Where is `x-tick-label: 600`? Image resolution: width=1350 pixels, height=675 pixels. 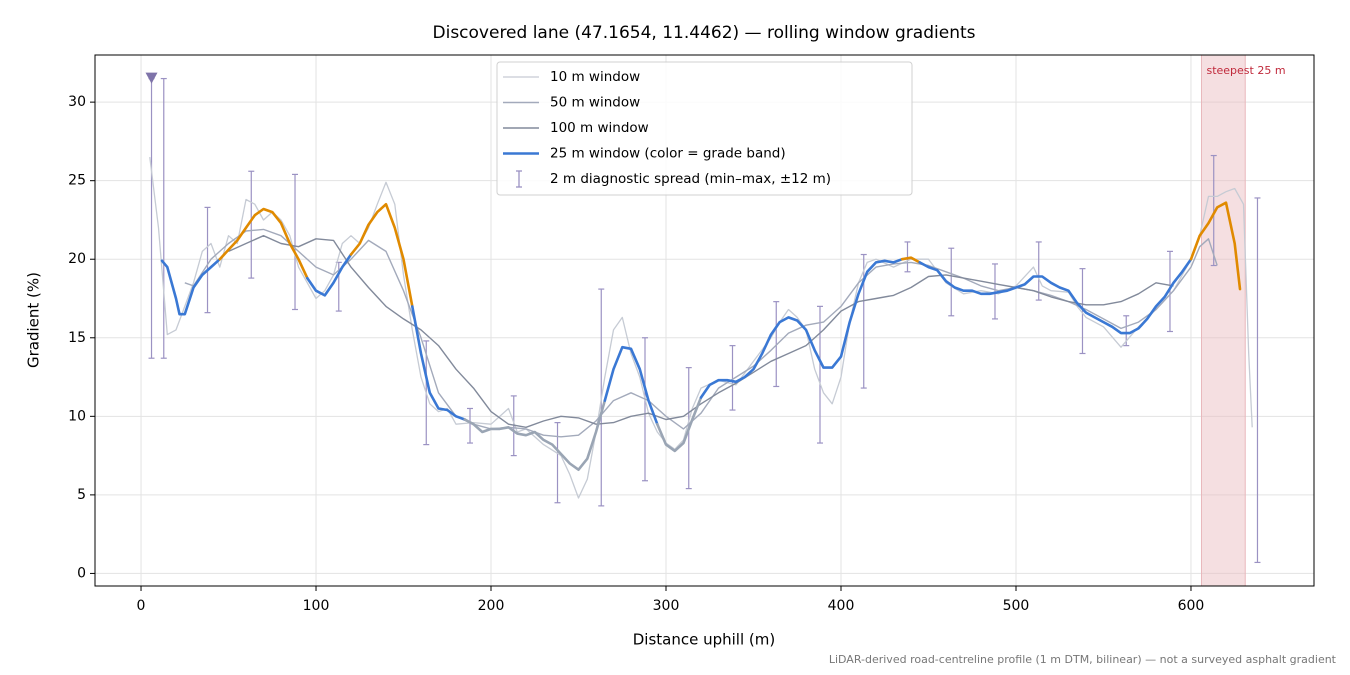 x-tick-label: 600 is located at coordinates (1191, 606).